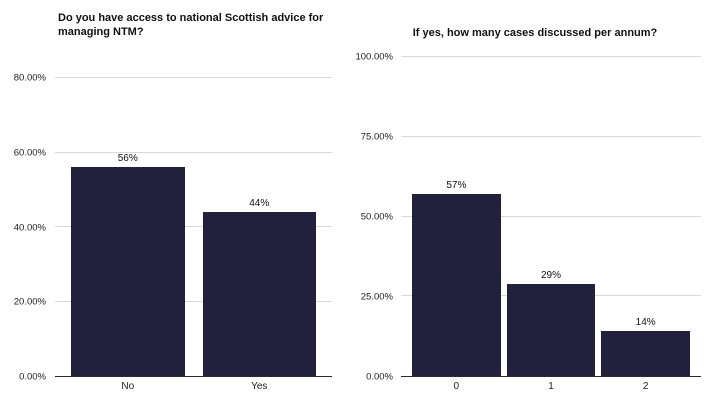 Image resolution: width=715 pixels, height=402 pixels. Describe the element at coordinates (128, 386) in the screenshot. I see `x-tick-label: No` at that location.